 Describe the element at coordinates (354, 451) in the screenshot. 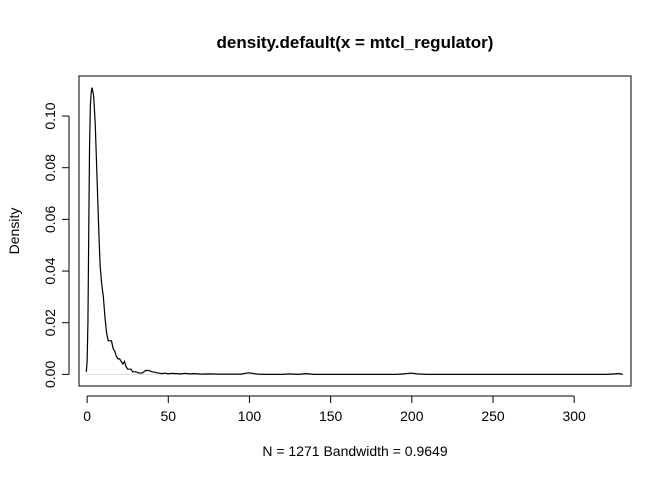

I see `x-axis-label: N = 1271 Bandwidth = 0.9649` at that location.